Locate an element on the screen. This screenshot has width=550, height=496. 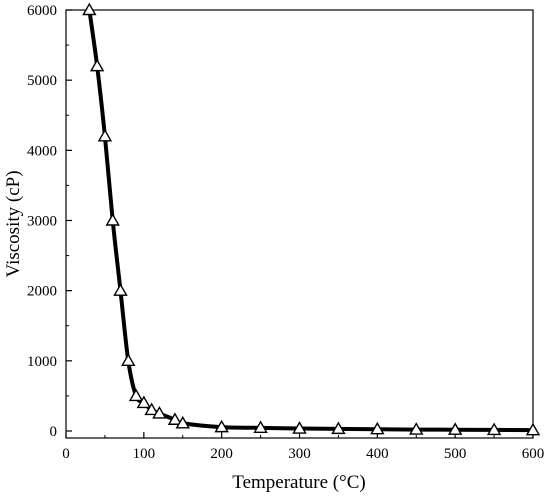
y-tick-label: 5000 is located at coordinates (42, 81).